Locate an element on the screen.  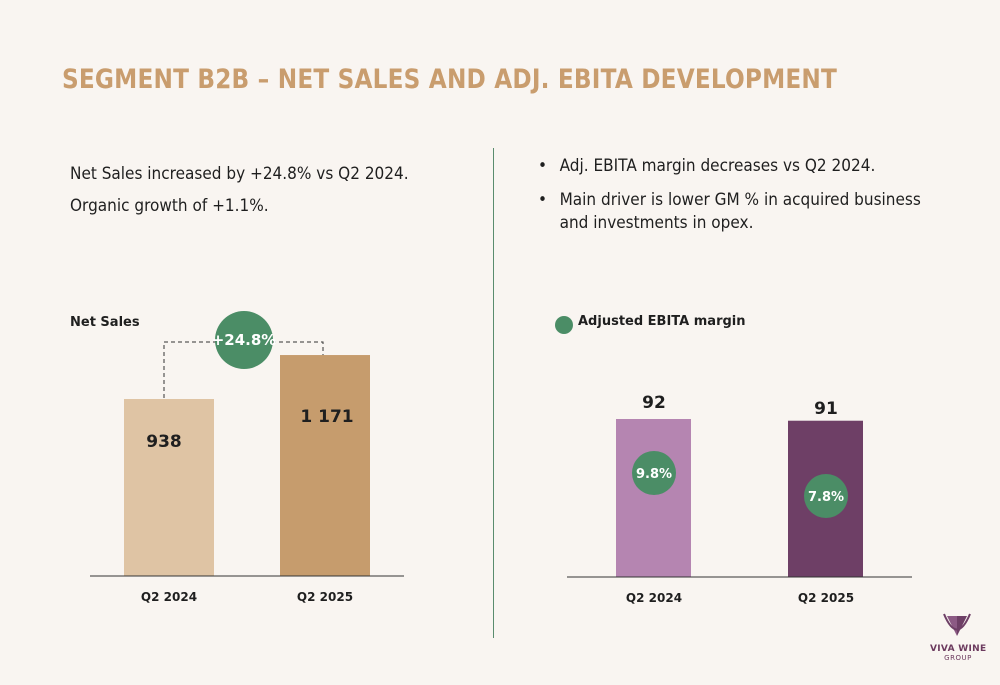
net-sales-value-q2-2024: 938 is located at coordinates (164, 442).